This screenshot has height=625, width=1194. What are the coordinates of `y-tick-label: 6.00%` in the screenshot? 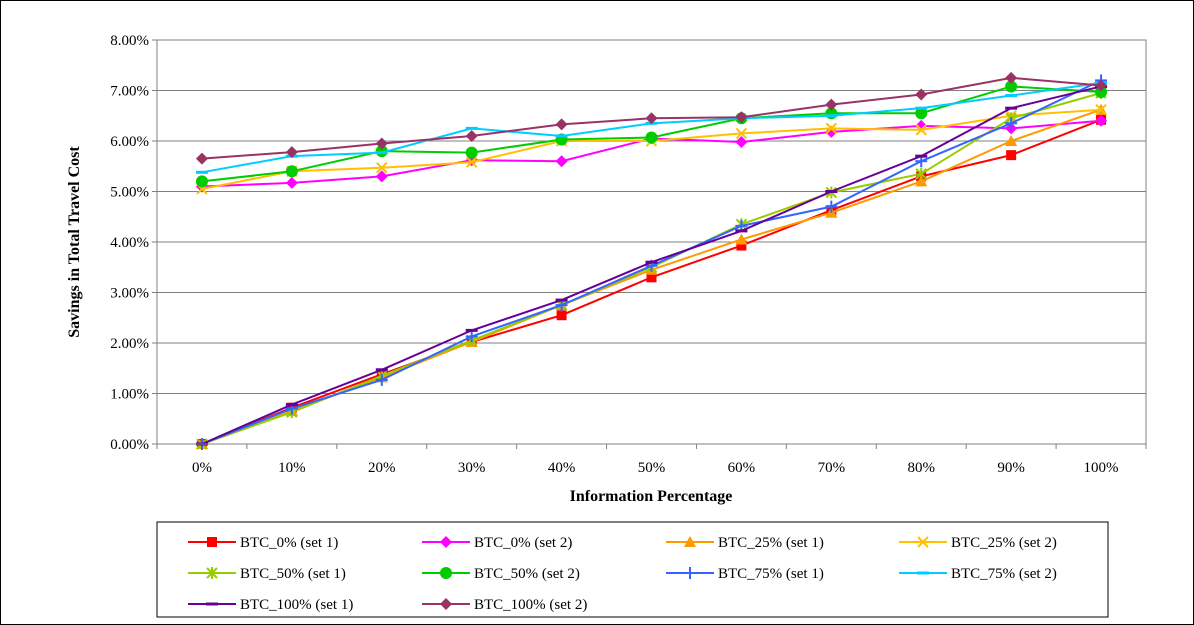 It's located at (129, 142).